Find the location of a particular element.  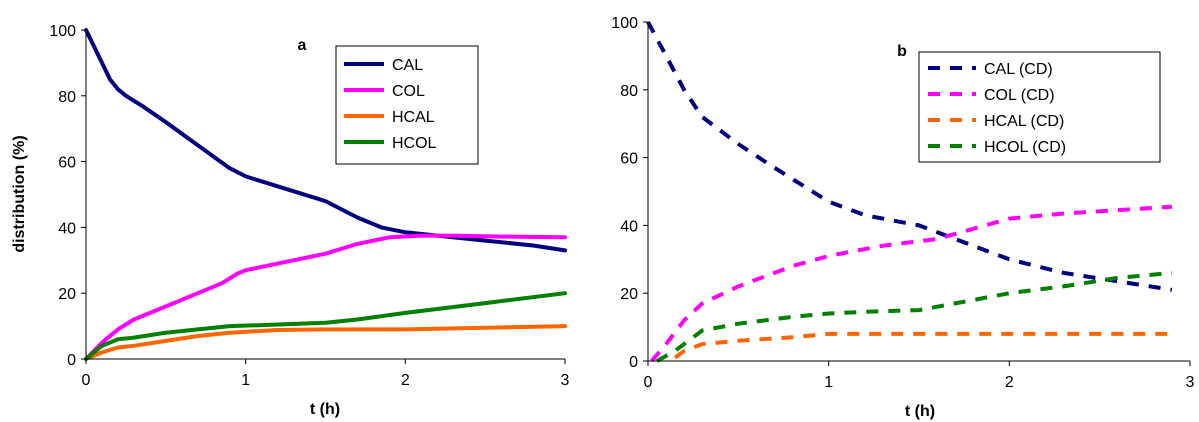

panel-a-legend-label: COL is located at coordinates (408, 91).